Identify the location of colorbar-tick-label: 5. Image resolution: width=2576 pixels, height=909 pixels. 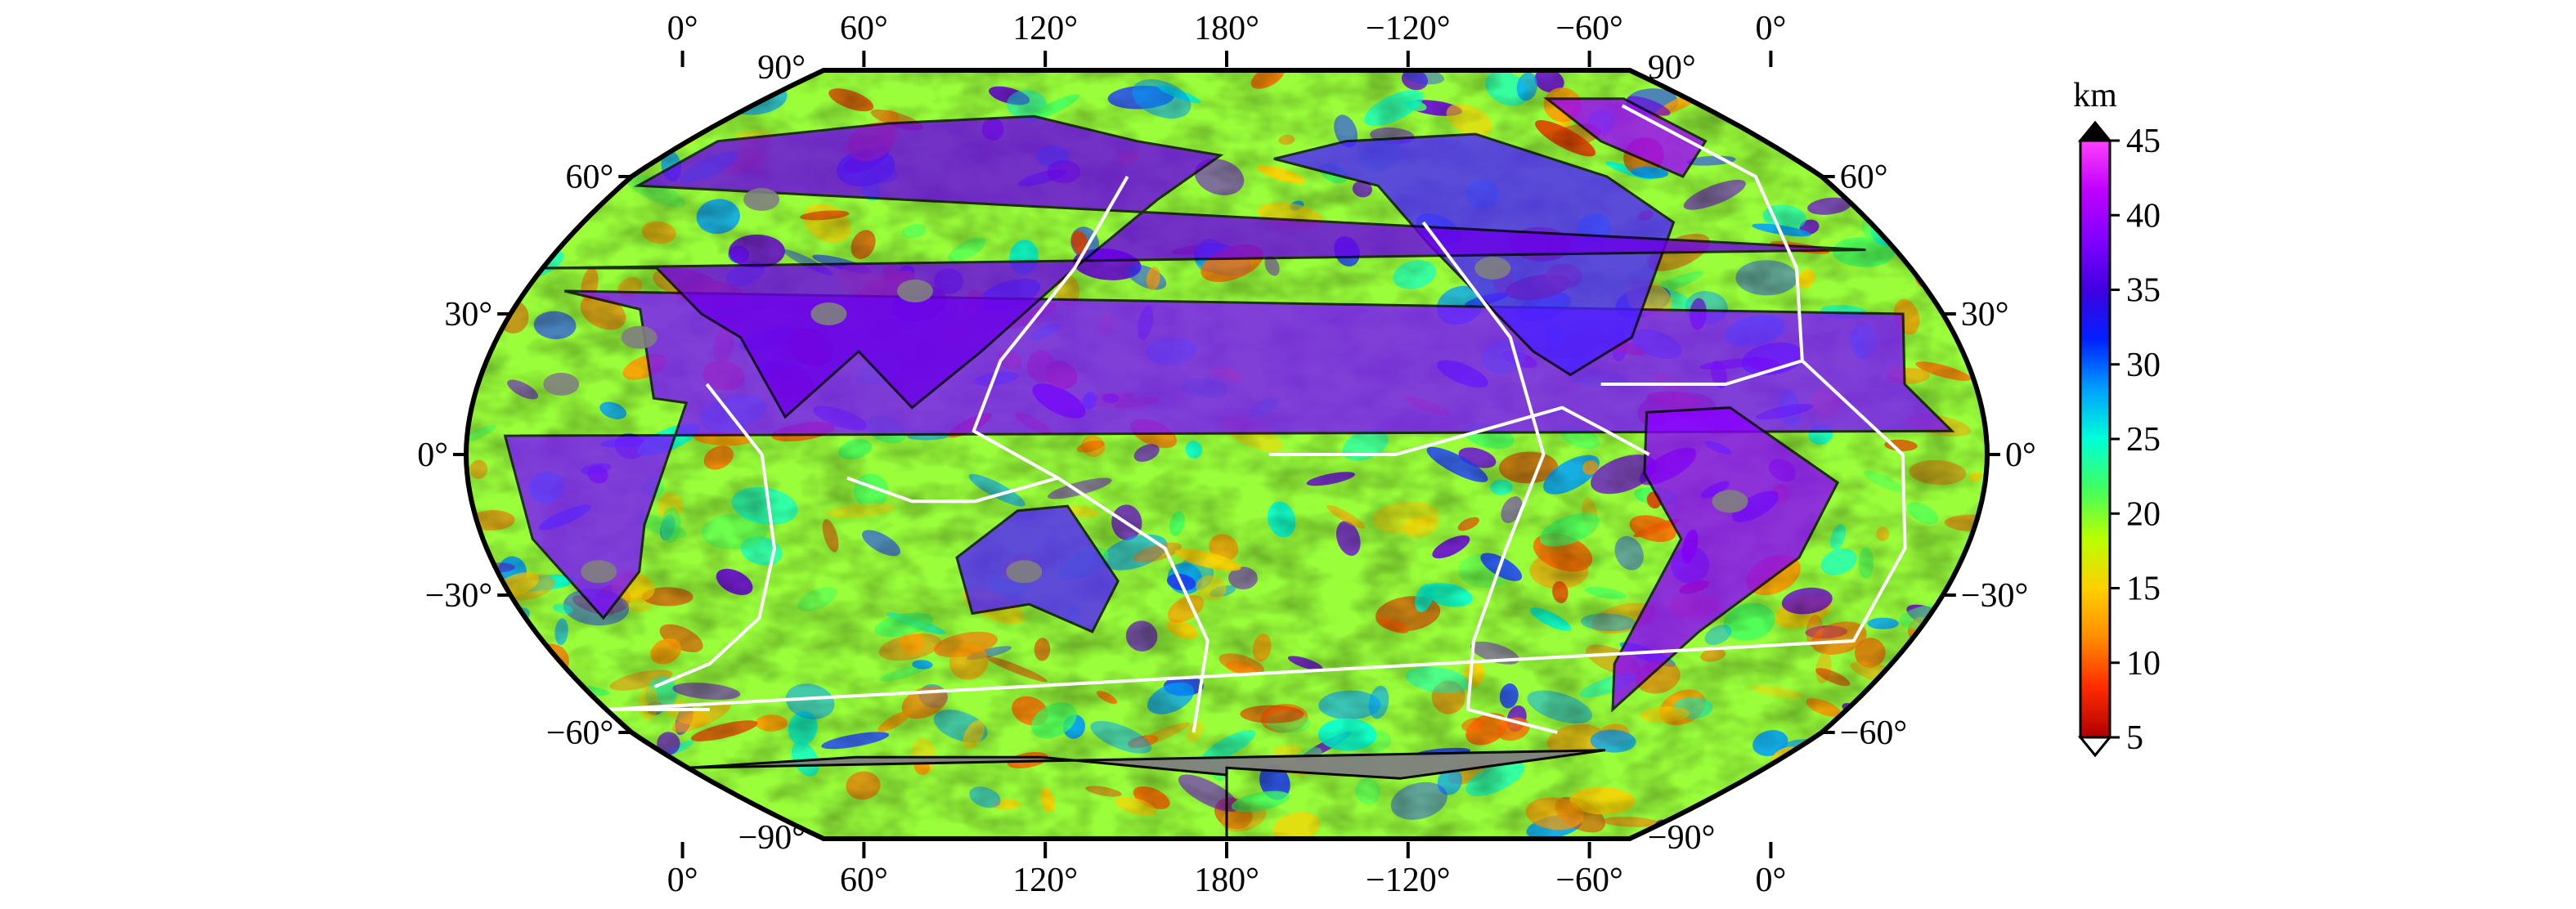
(2134, 738).